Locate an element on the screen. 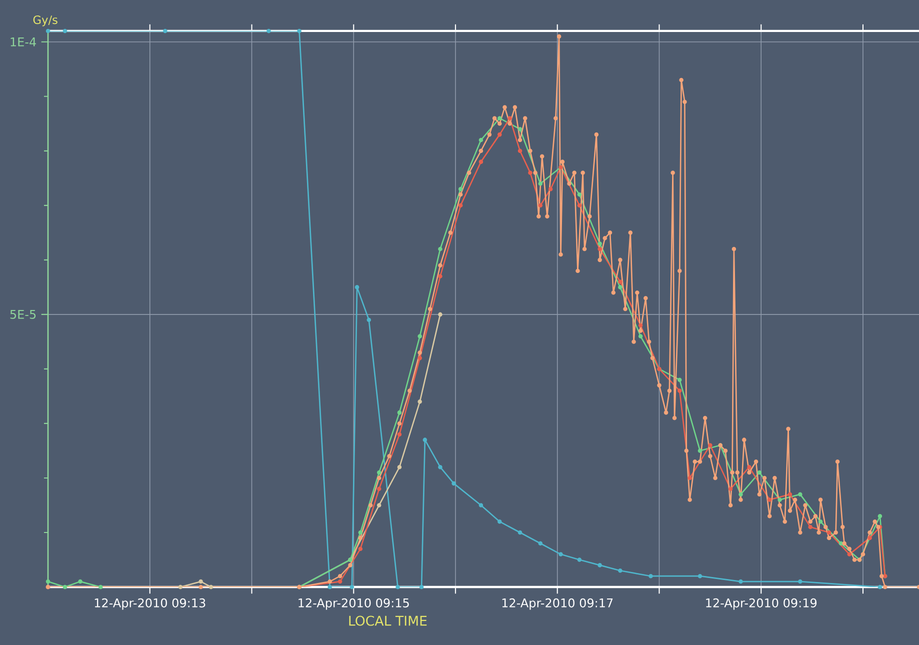 Image resolution: width=919 pixels, height=645 pixels. x-tick-label: 12-Apr-2010 09:15 is located at coordinates (353, 604).